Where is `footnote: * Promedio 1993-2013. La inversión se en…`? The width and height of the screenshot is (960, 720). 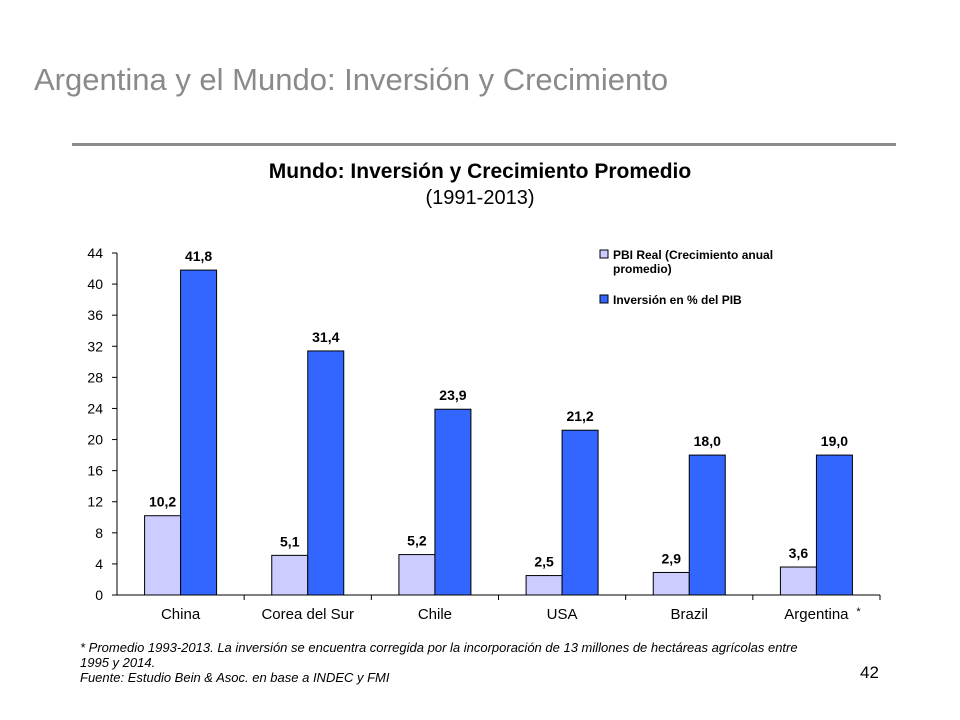 footnote: * Promedio 1993-2013. La inversión se en… is located at coordinates (490, 662).